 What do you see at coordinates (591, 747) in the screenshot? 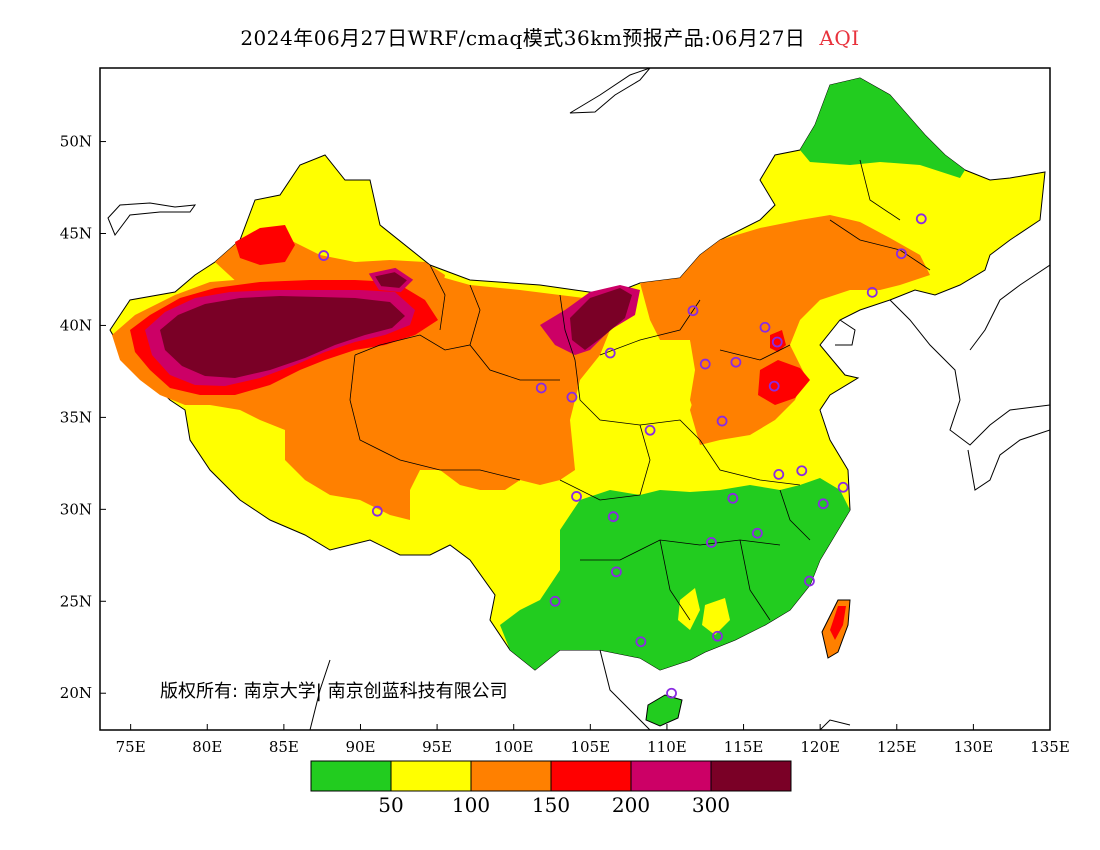
I see `x-tick-label: 105E` at bounding box center [591, 747].